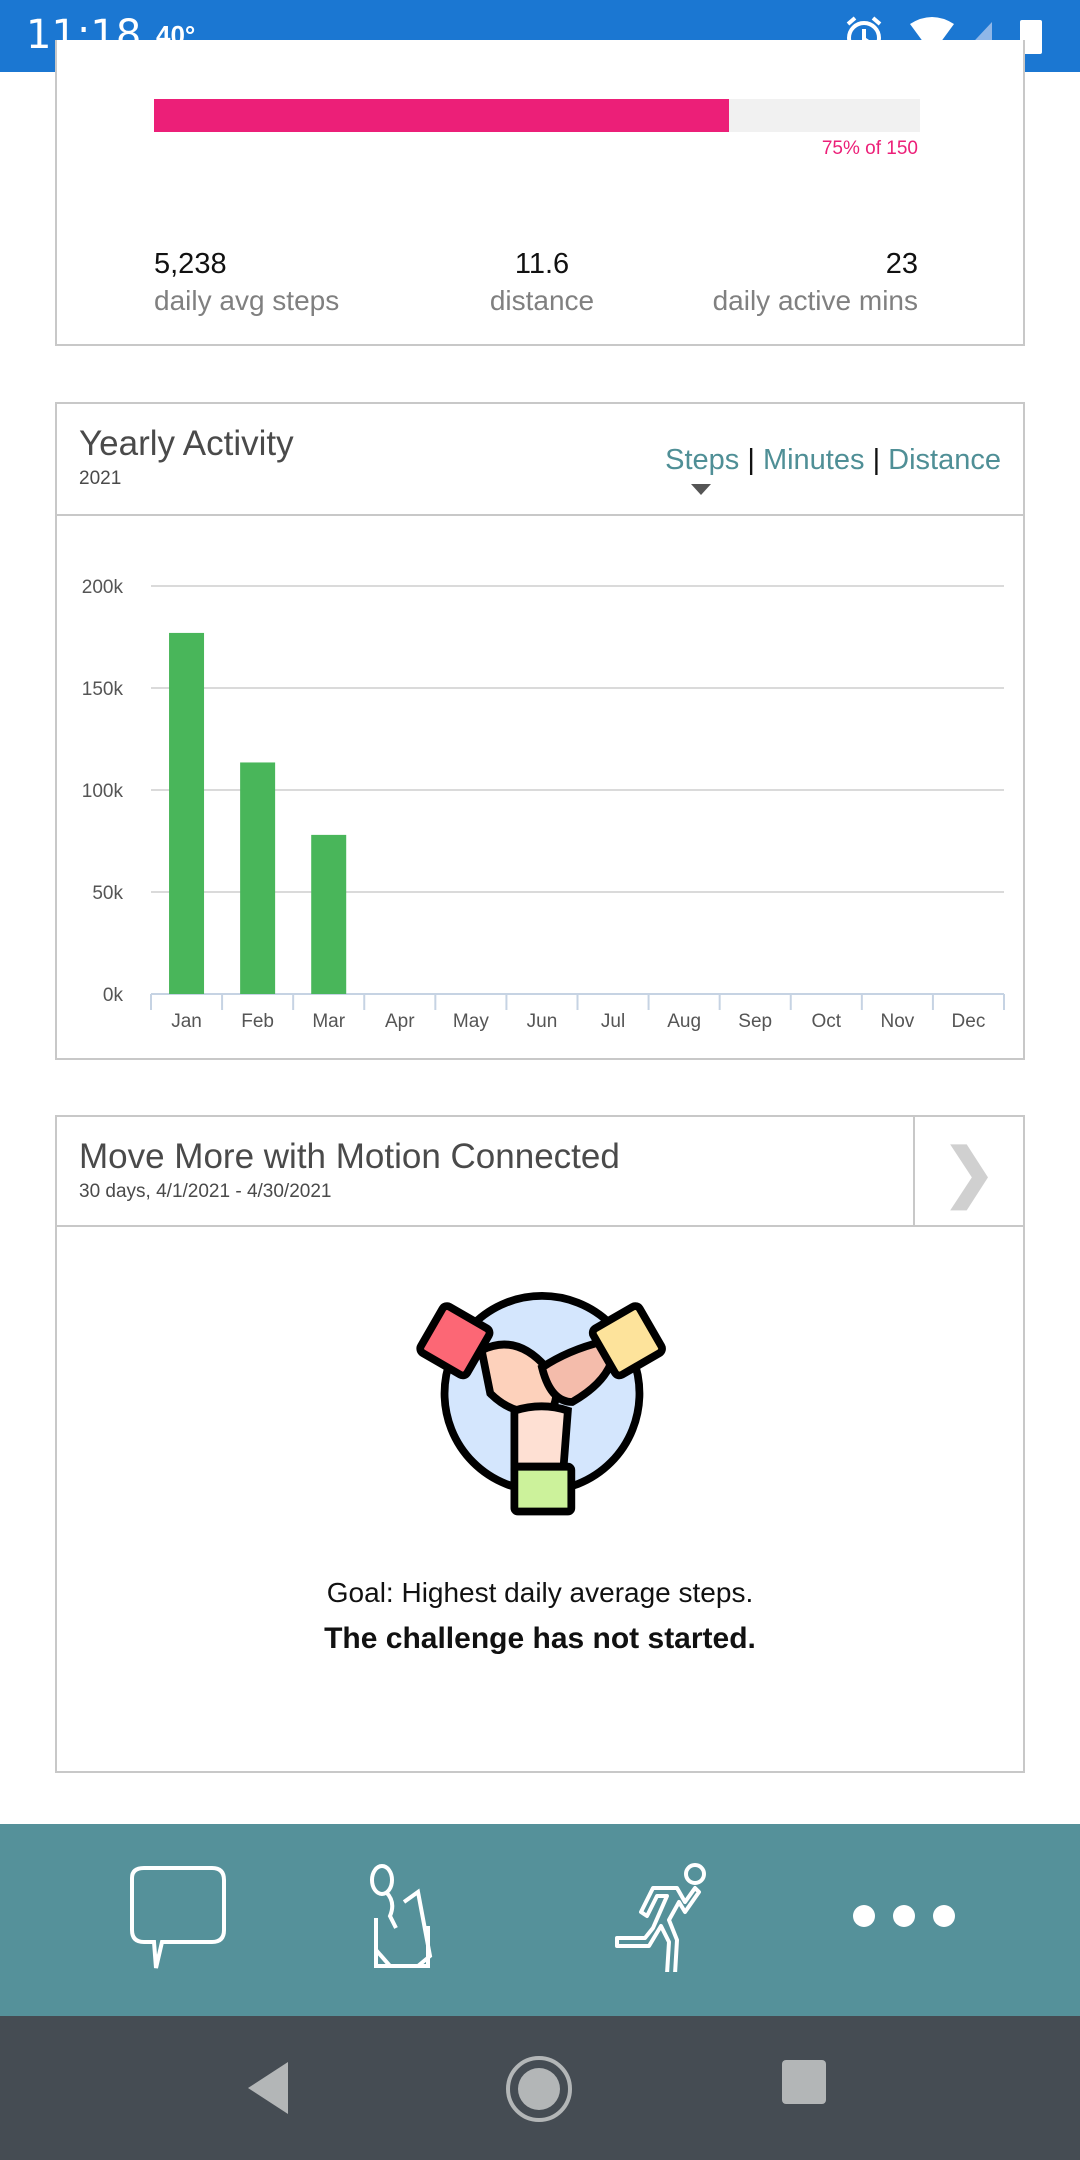  What do you see at coordinates (813, 460) in the screenshot?
I see `tab-minutes: Minutes` at bounding box center [813, 460].